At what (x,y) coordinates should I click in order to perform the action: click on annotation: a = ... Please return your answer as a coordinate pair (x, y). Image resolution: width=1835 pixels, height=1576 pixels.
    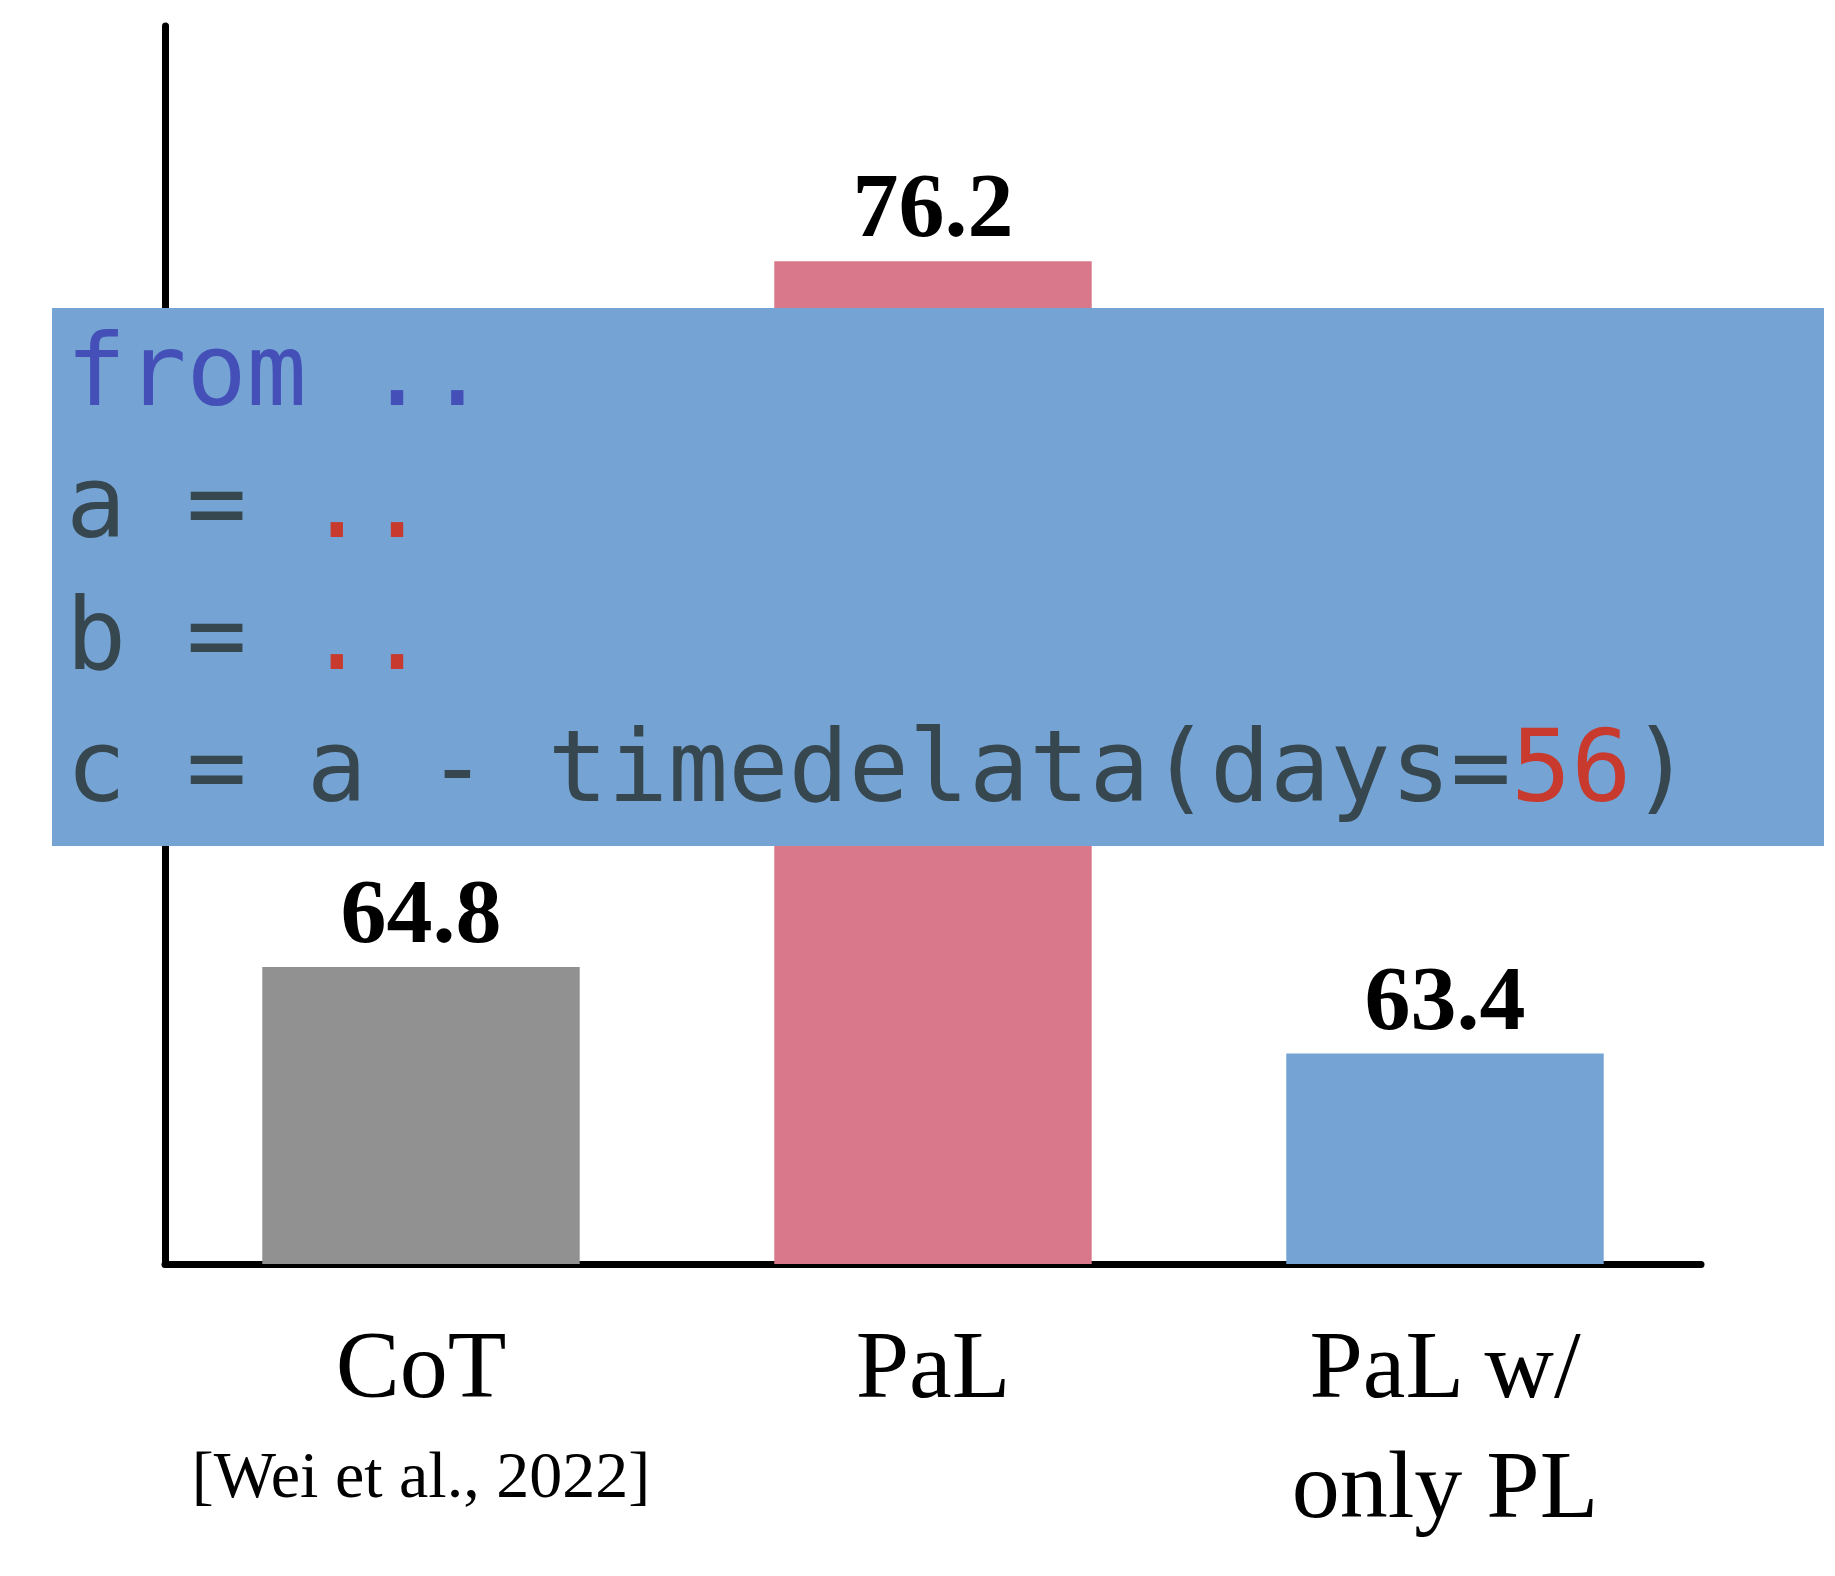
    Looking at the image, I should click on (247, 502).